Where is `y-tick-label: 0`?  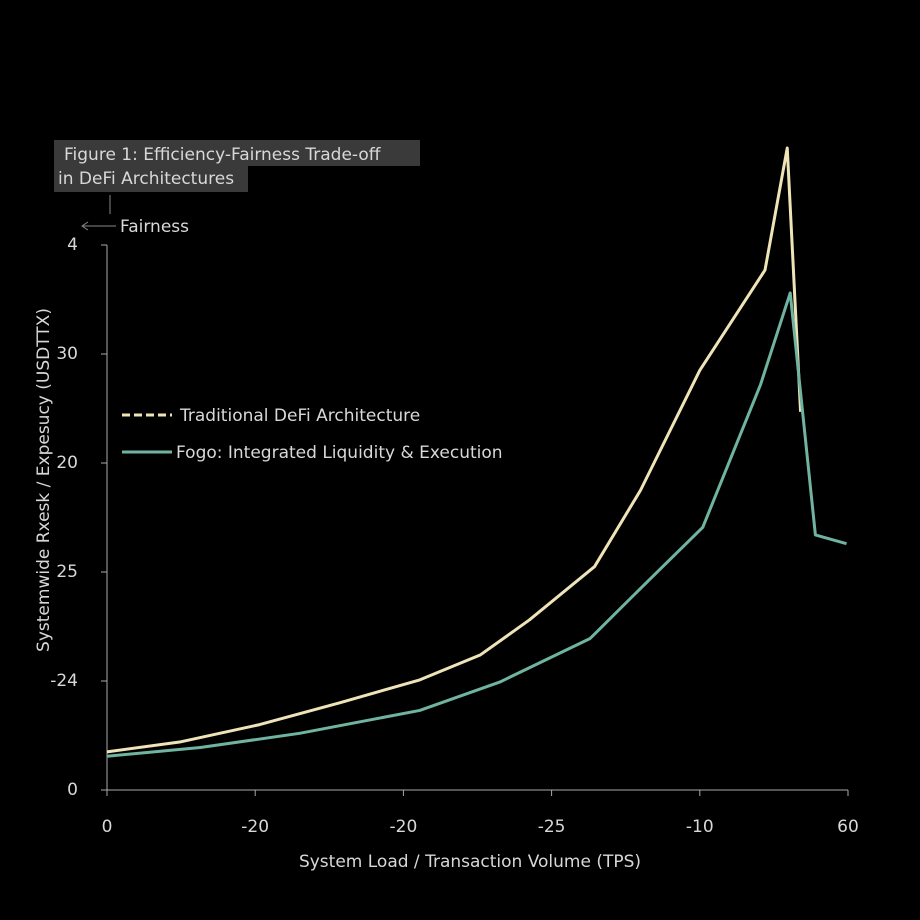 y-tick-label: 0 is located at coordinates (72, 790).